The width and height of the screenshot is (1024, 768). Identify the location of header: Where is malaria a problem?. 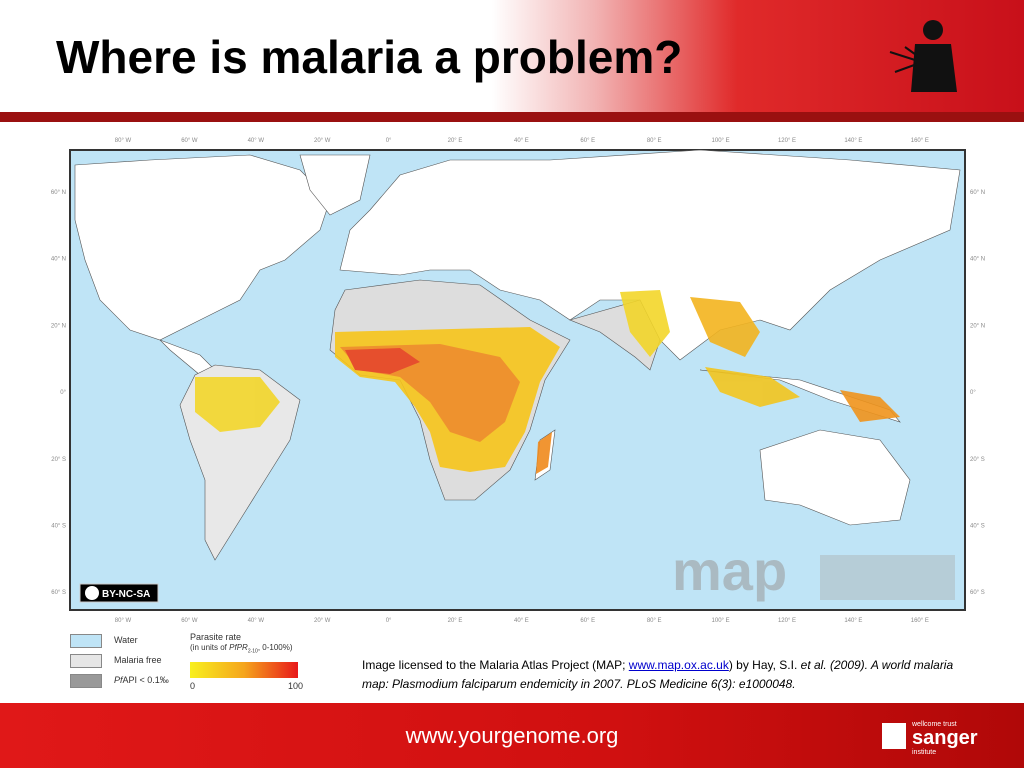
(512, 56).